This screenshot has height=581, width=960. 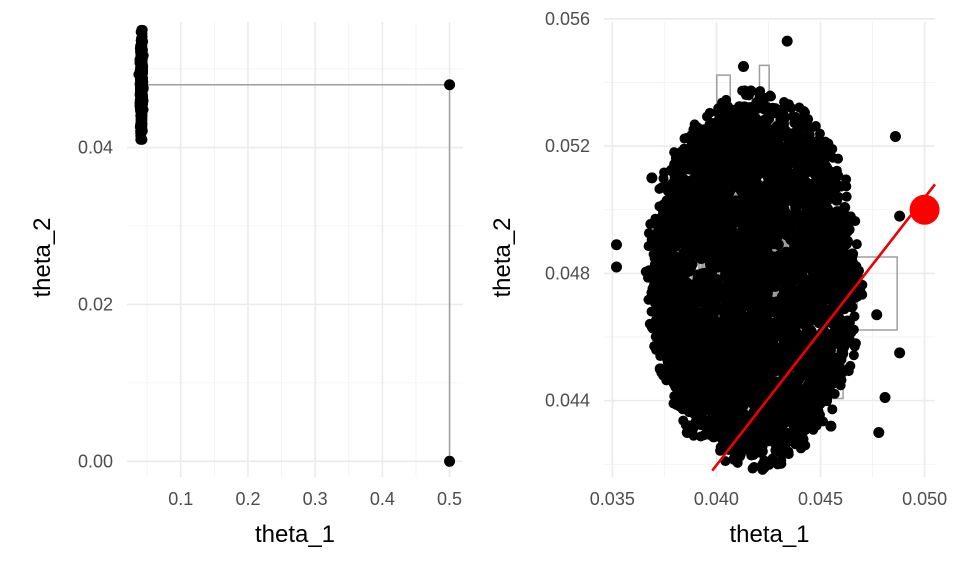 What do you see at coordinates (924, 209) in the screenshot?
I see `highlight-point` at bounding box center [924, 209].